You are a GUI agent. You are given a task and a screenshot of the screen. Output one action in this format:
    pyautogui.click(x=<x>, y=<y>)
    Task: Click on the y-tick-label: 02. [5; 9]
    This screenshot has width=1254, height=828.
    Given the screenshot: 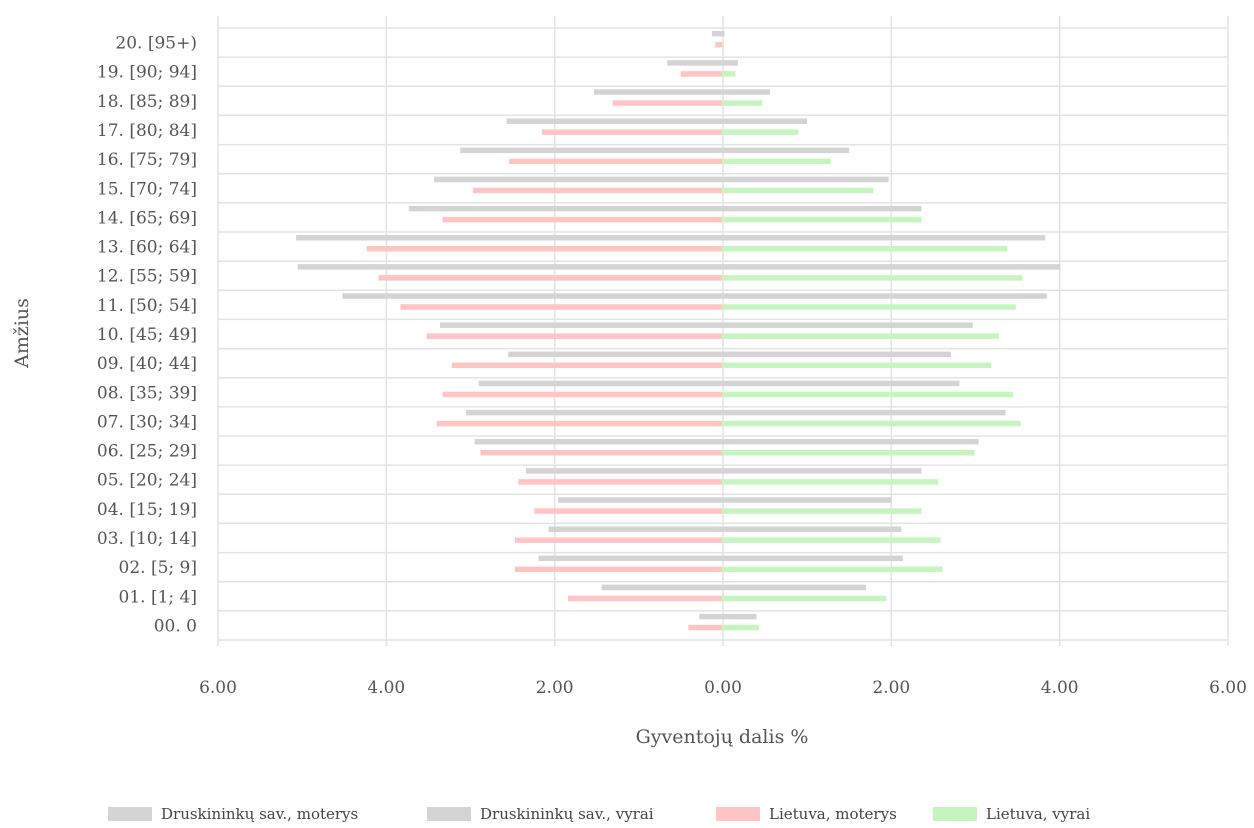 What is the action you would take?
    pyautogui.click(x=158, y=568)
    